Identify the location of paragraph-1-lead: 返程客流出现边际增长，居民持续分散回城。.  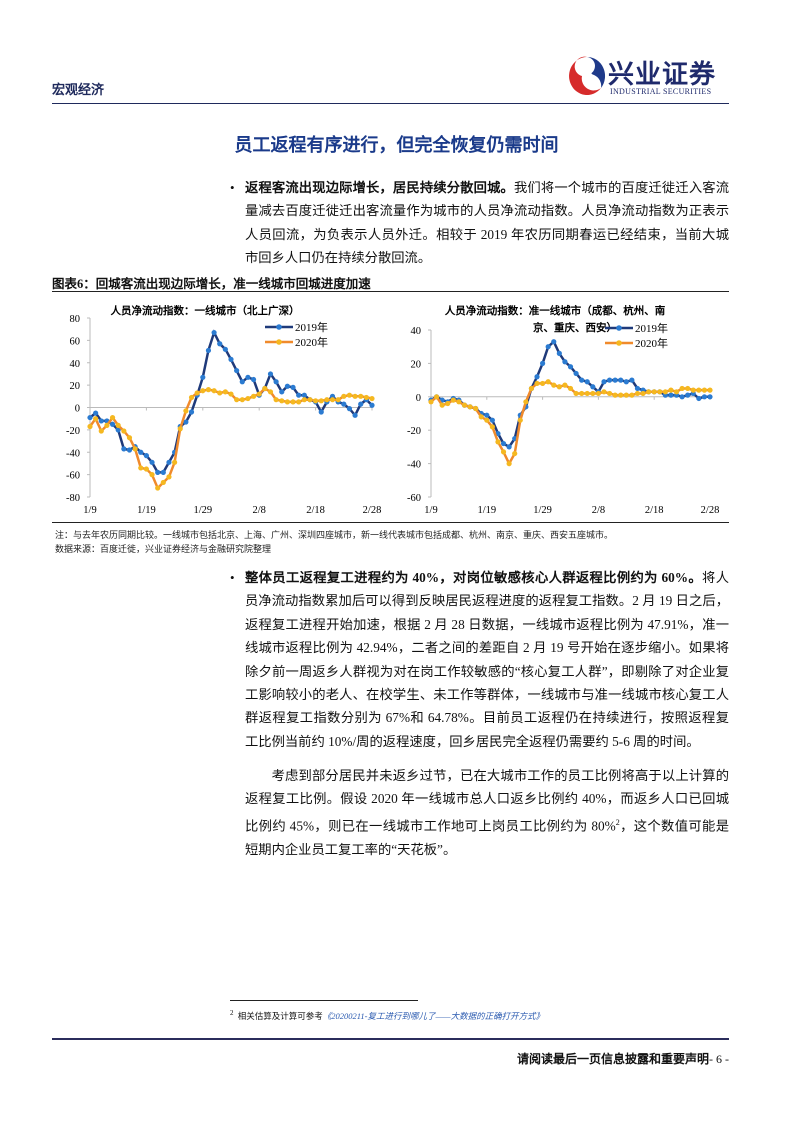
(379, 187).